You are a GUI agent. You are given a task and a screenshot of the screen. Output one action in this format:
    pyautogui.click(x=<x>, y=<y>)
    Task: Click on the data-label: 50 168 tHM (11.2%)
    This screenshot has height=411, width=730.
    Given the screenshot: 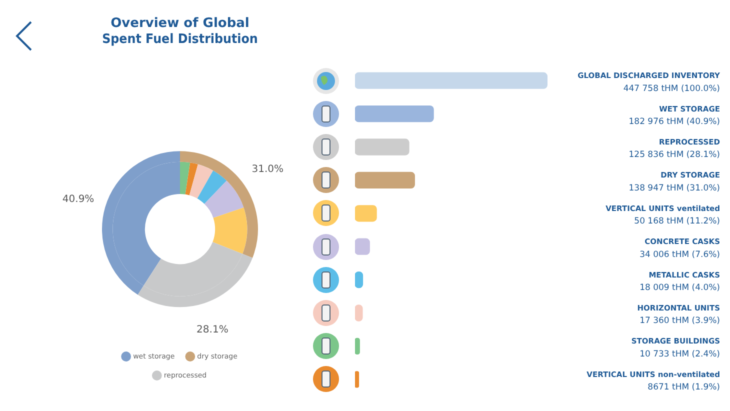 What is the action you would take?
    pyautogui.click(x=677, y=221)
    